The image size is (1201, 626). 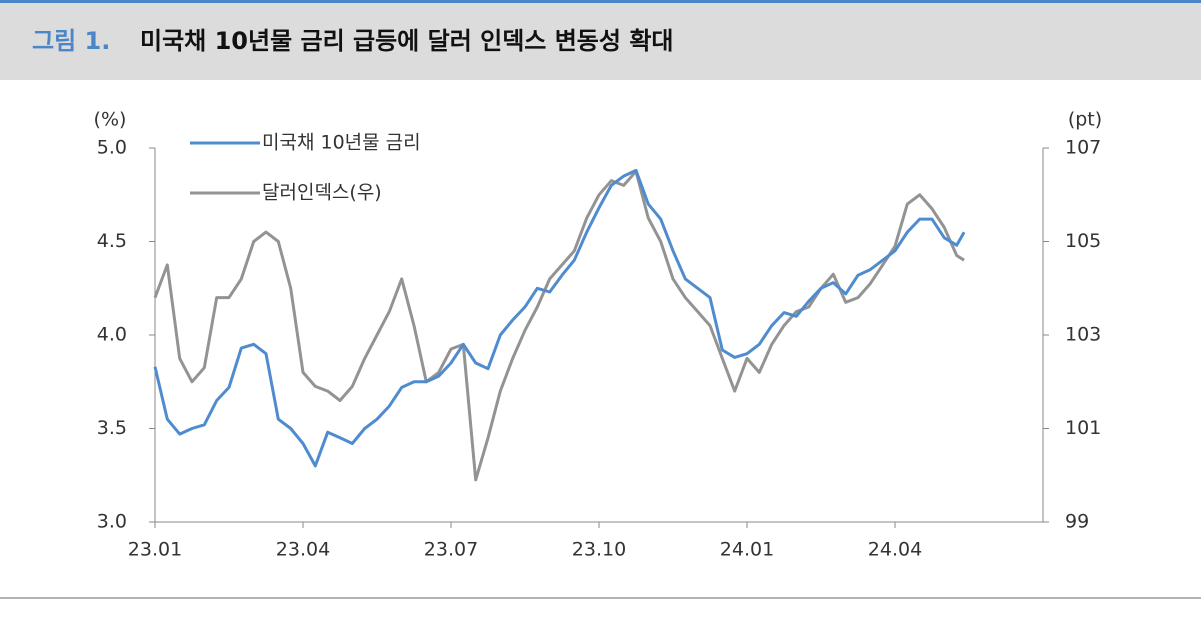 I want to click on y-tick-label: 4.0, so click(x=112, y=335).